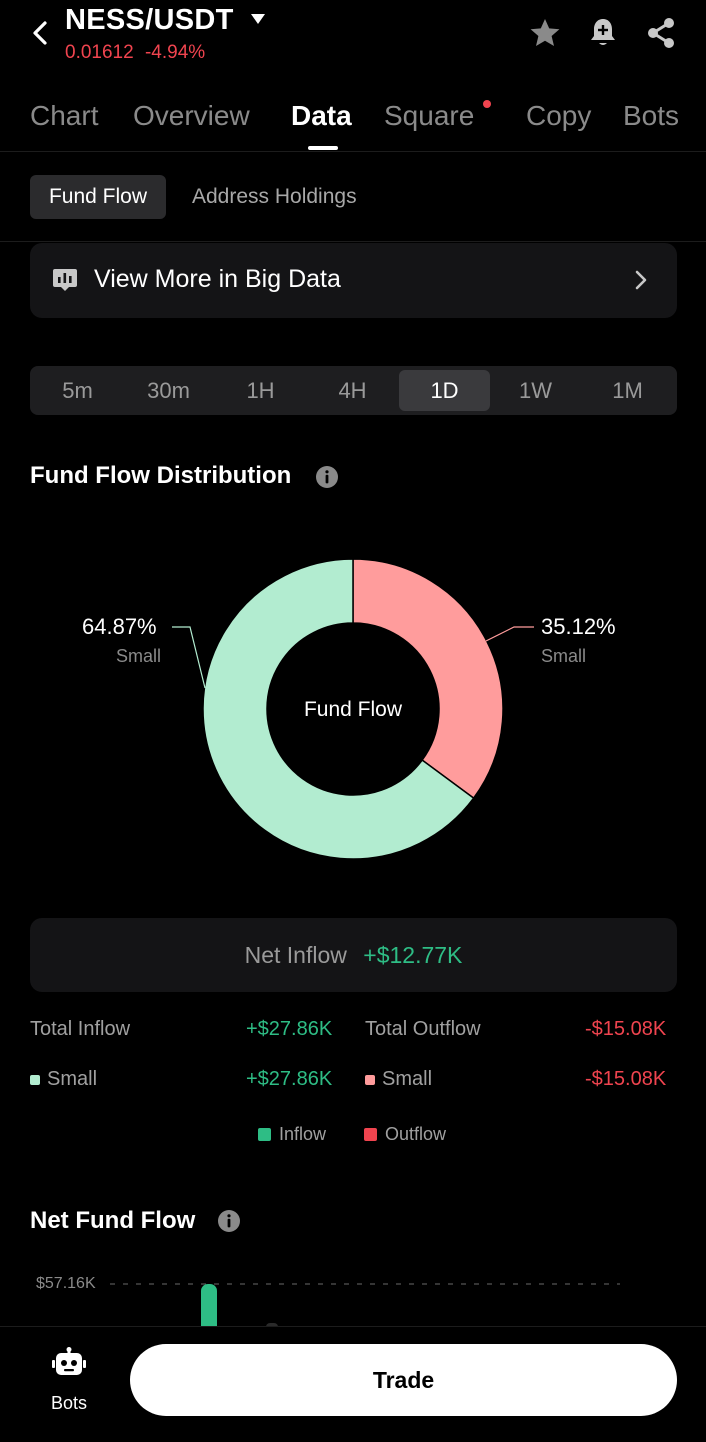 Image resolution: width=706 pixels, height=1442 pixels. What do you see at coordinates (509, 634) in the screenshot?
I see `outflow-leader-line` at bounding box center [509, 634].